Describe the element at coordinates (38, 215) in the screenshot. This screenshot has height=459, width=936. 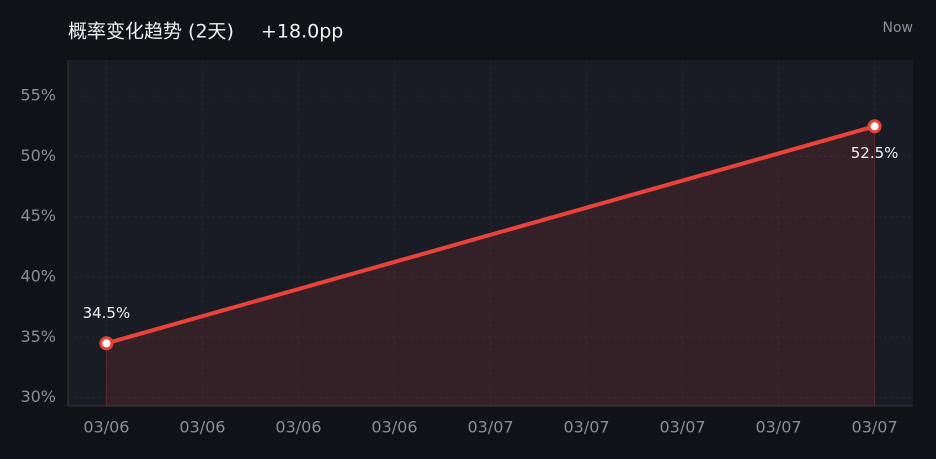
I see `y-tick-label: 45%` at that location.